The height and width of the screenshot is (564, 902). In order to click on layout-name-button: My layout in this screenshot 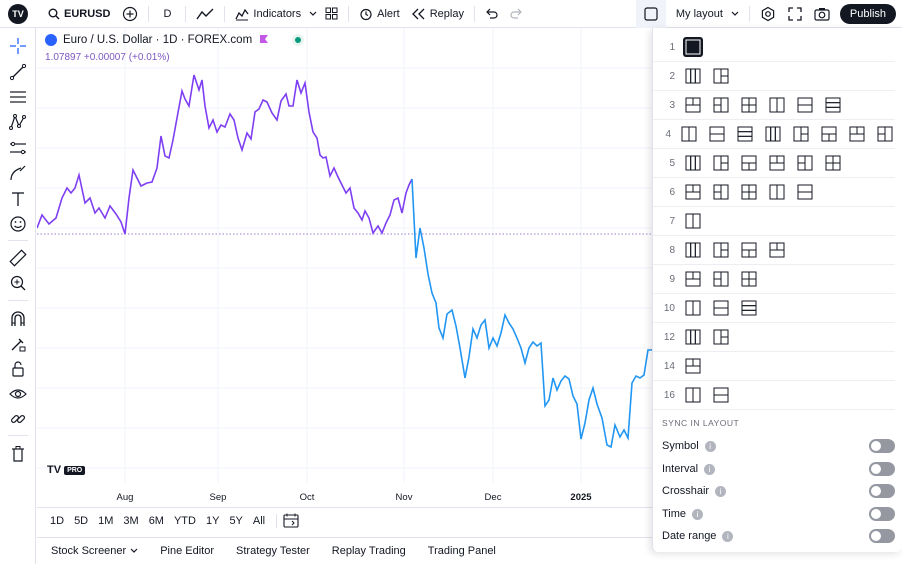, I will do `click(705, 14)`.